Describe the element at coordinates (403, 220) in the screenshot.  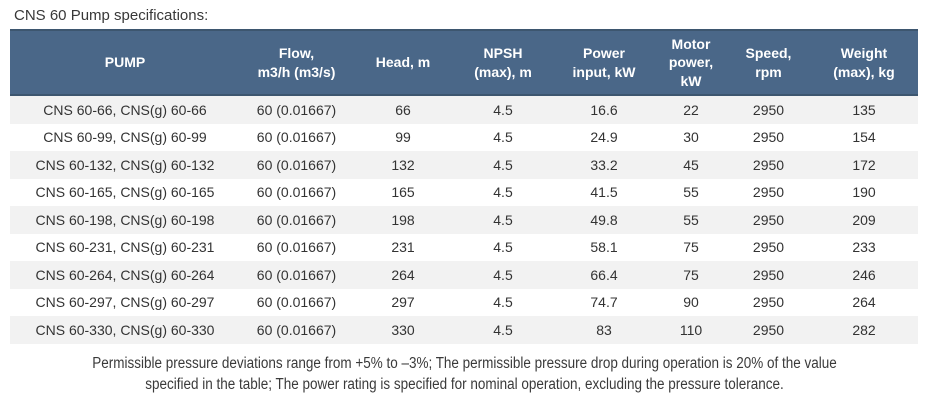
I see `cell-head: 198` at that location.